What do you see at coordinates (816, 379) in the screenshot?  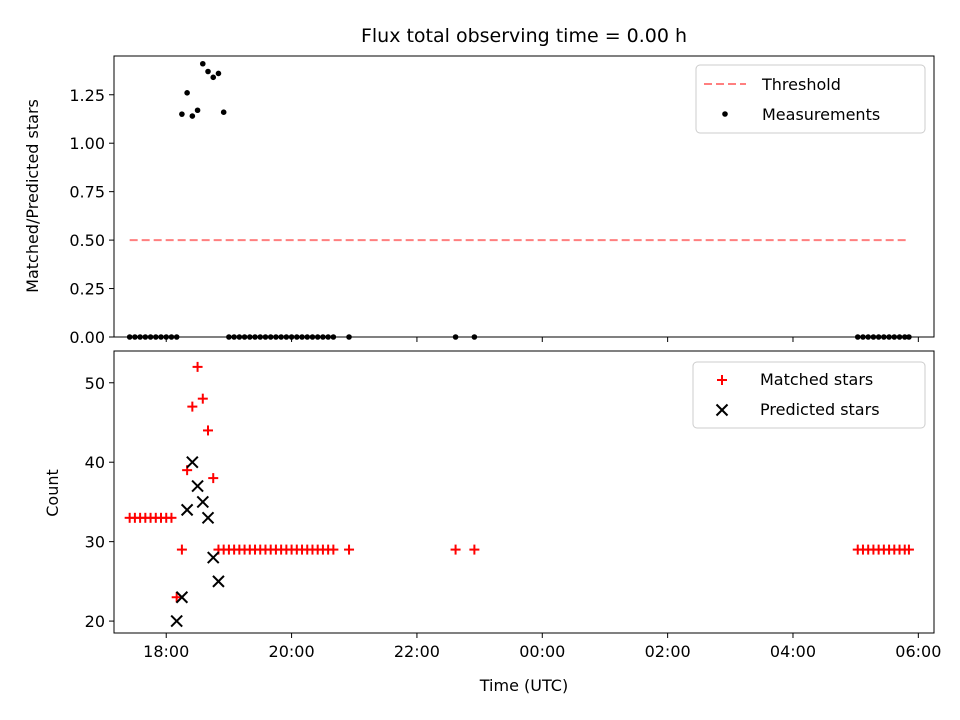 I see `matched-legend-label: Matched stars` at bounding box center [816, 379].